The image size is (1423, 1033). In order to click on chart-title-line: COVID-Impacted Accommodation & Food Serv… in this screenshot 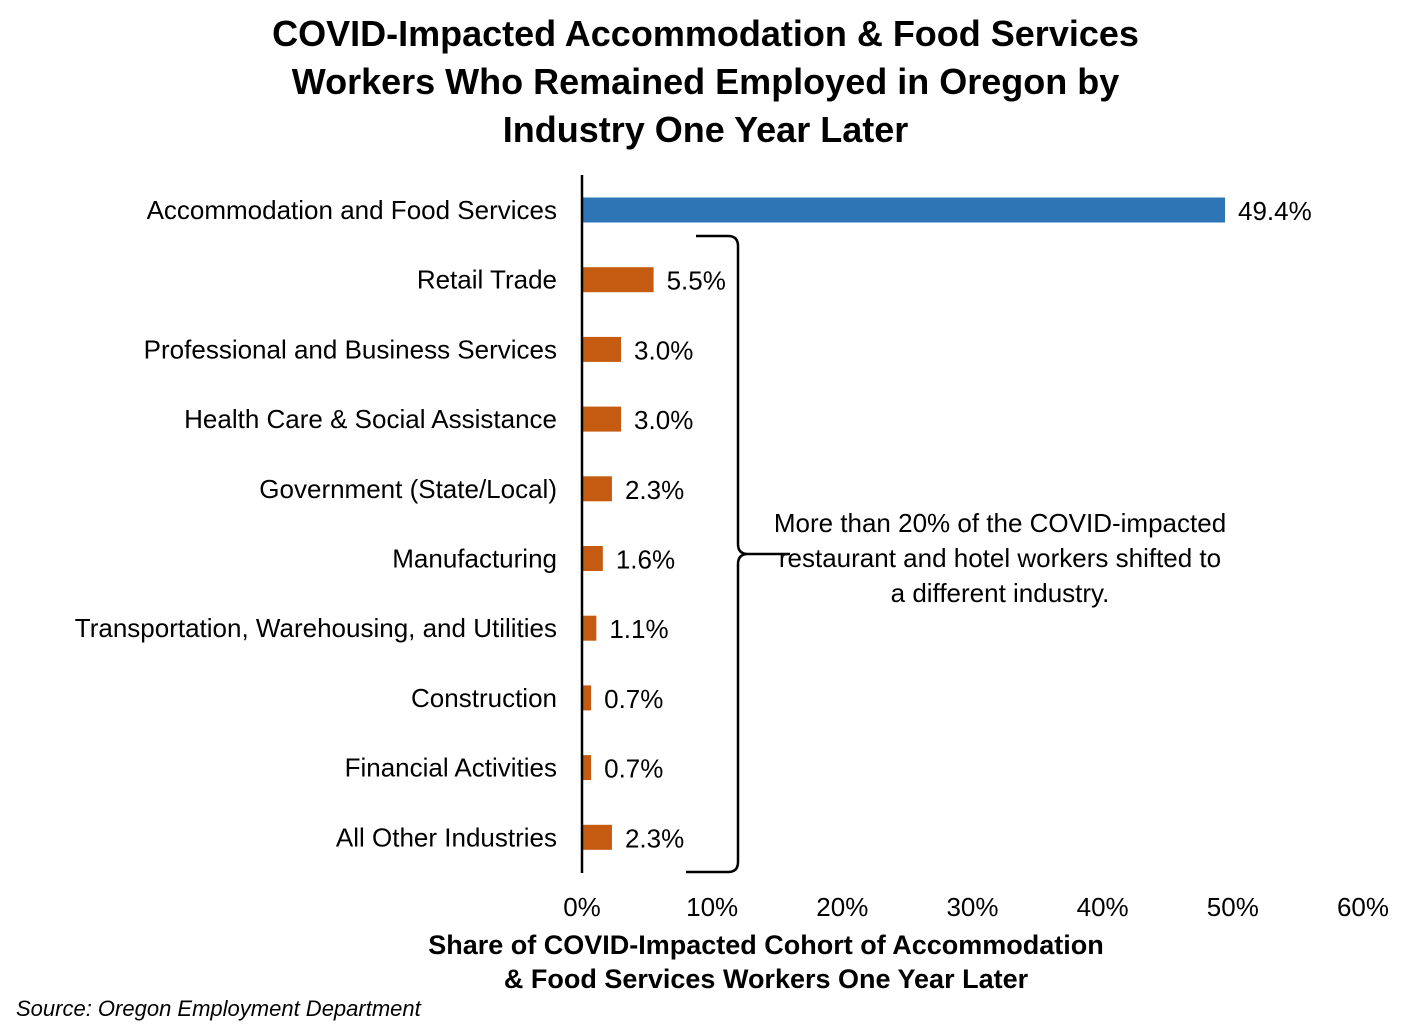, I will do `click(705, 33)`.